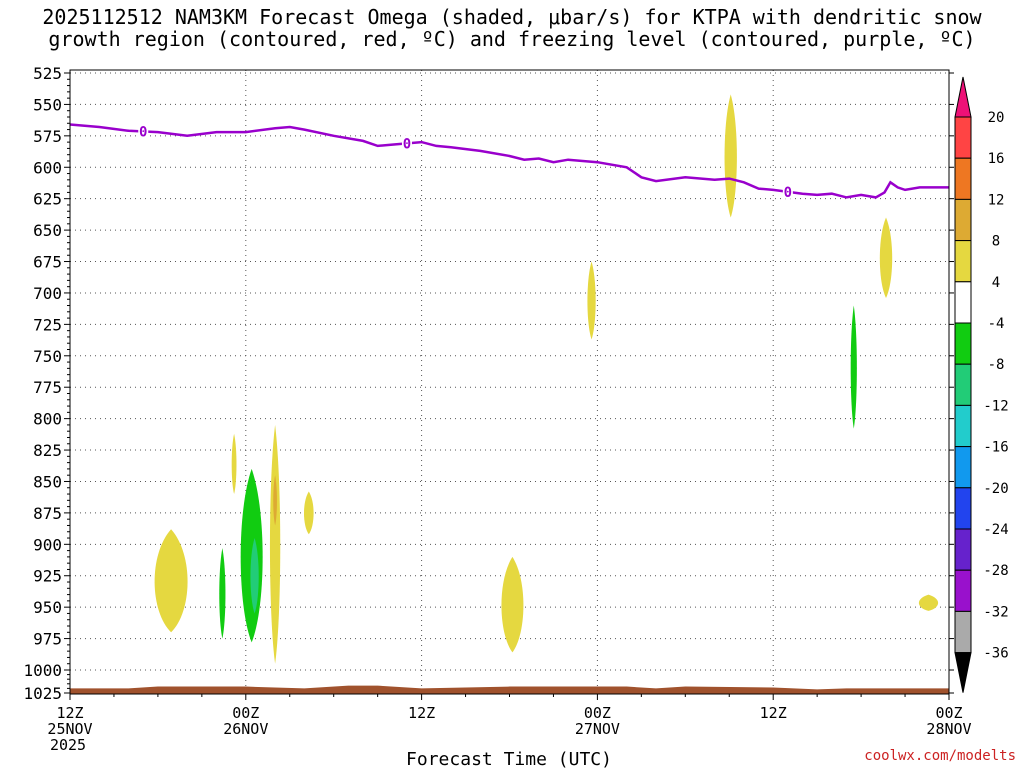 Image resolution: width=1024 pixels, height=768 pixels. What do you see at coordinates (47, 419) in the screenshot?
I see `y-tick-label-800: 800` at bounding box center [47, 419].